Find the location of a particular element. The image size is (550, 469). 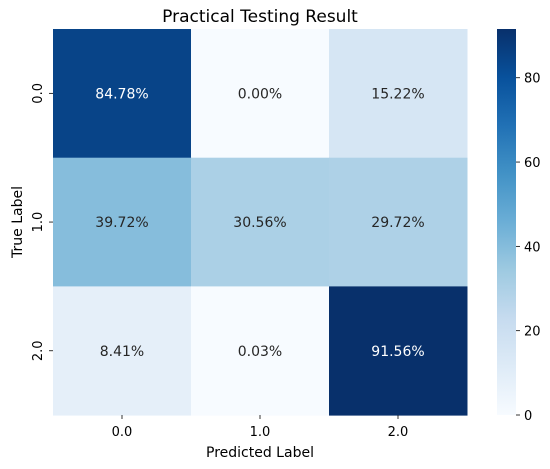

colorbar-tick-label: 20 is located at coordinates (532, 332).